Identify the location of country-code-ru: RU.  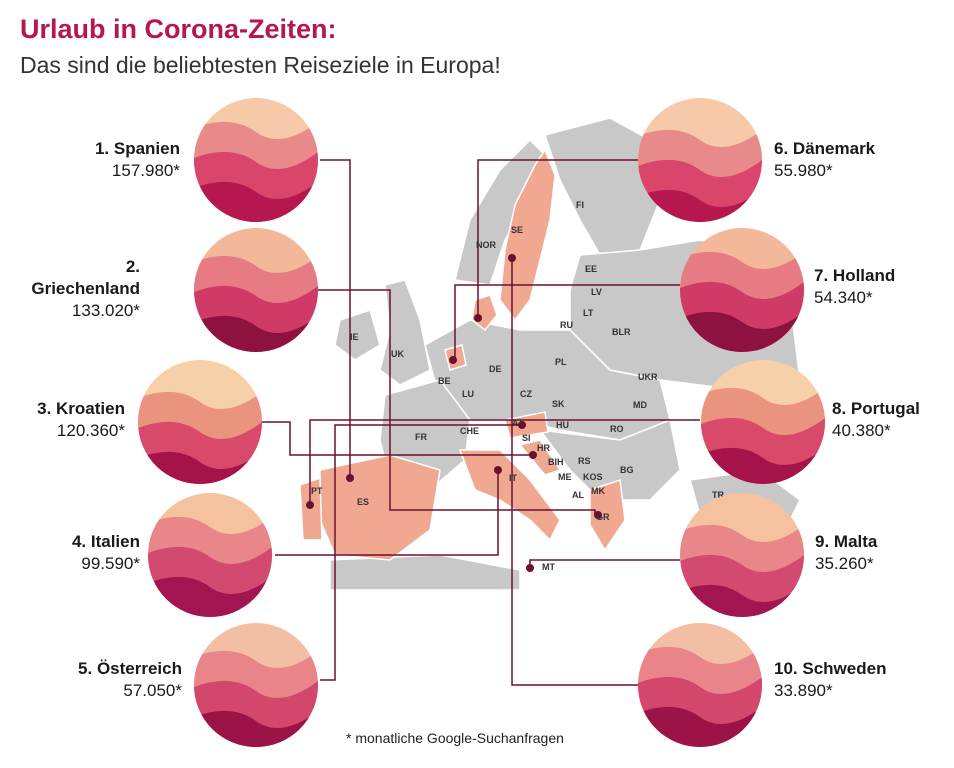
(566, 325).